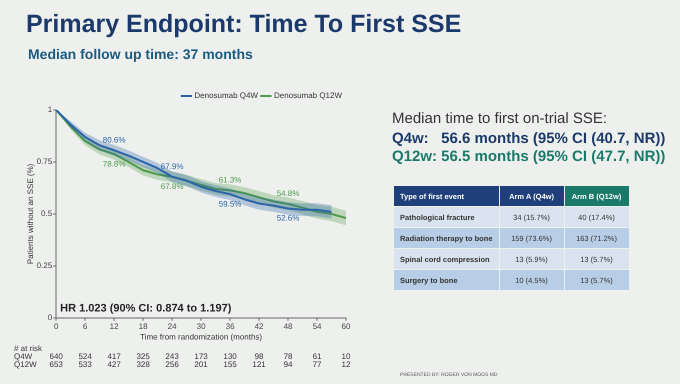 The width and height of the screenshot is (680, 384). I want to click on text: Q4W 640 524 417 325 243 173 130 98 78 61 10, so click(182, 357).